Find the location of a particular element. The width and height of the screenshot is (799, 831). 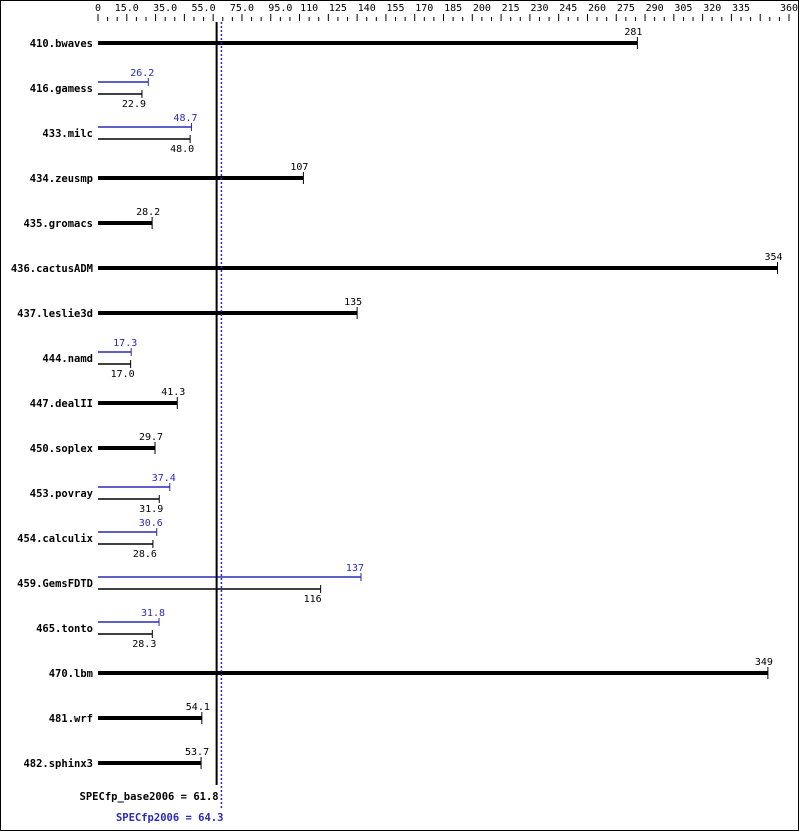

base-reference-label: SPECfp_base2006 = 61.8 is located at coordinates (149, 797).